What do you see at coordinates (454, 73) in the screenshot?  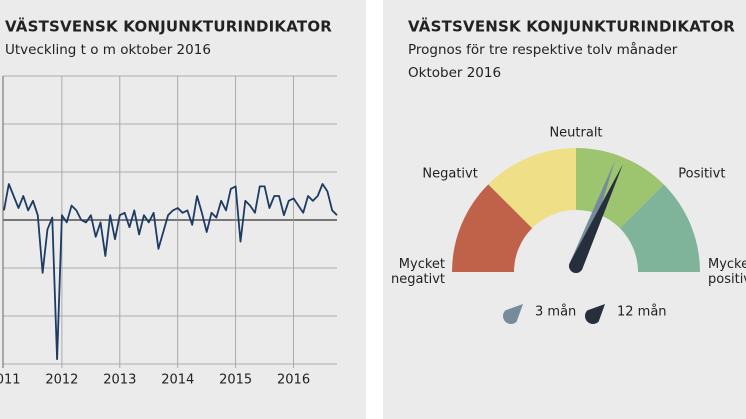 I see `chart-period: Oktober 2016` at bounding box center [454, 73].